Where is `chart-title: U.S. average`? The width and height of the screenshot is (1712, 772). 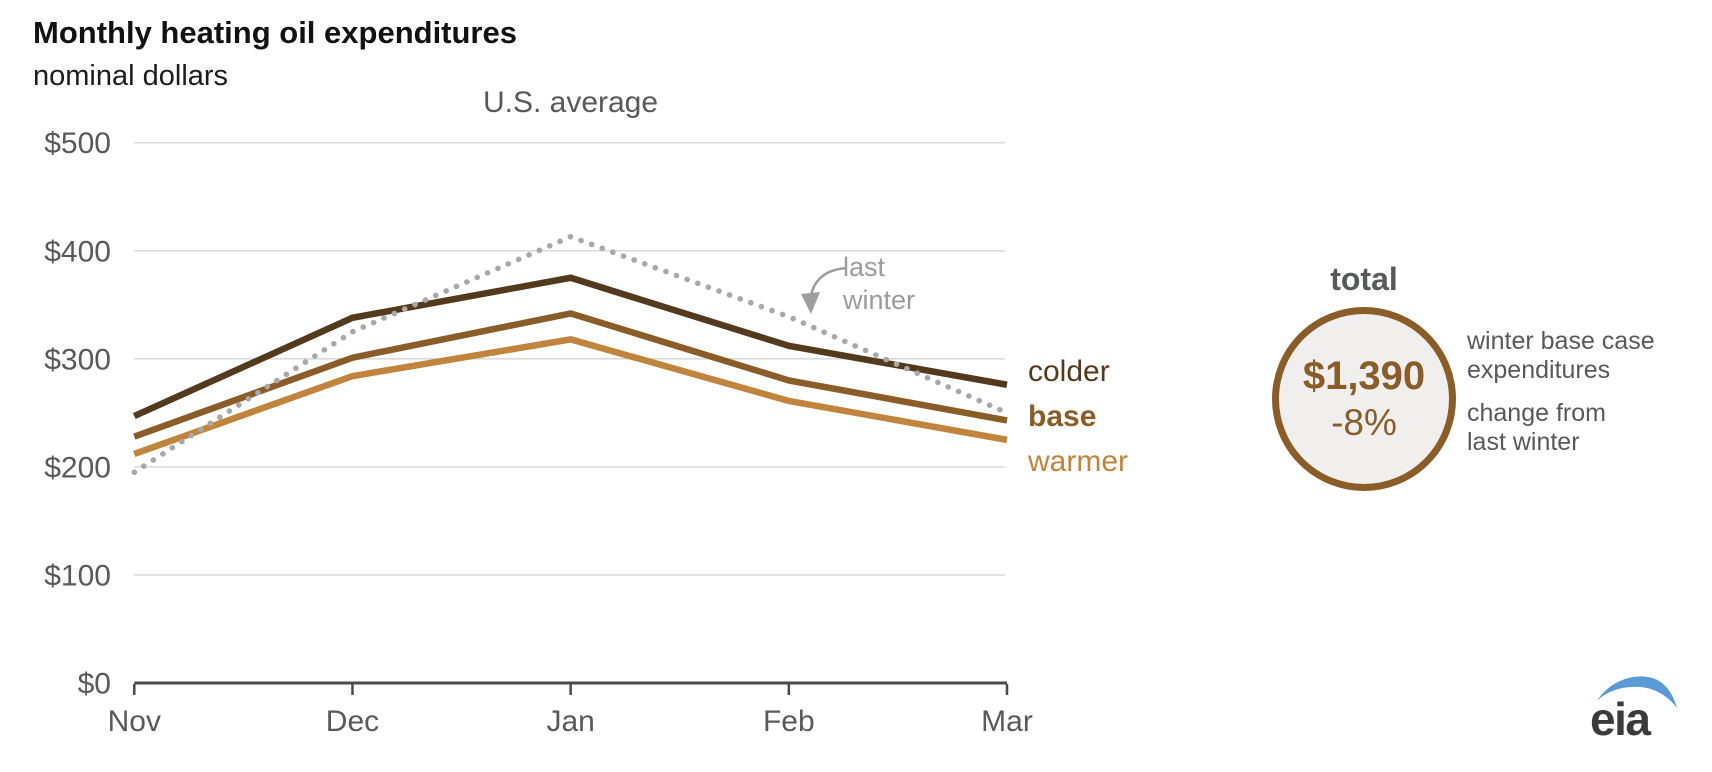 chart-title: U.S. average is located at coordinates (570, 102).